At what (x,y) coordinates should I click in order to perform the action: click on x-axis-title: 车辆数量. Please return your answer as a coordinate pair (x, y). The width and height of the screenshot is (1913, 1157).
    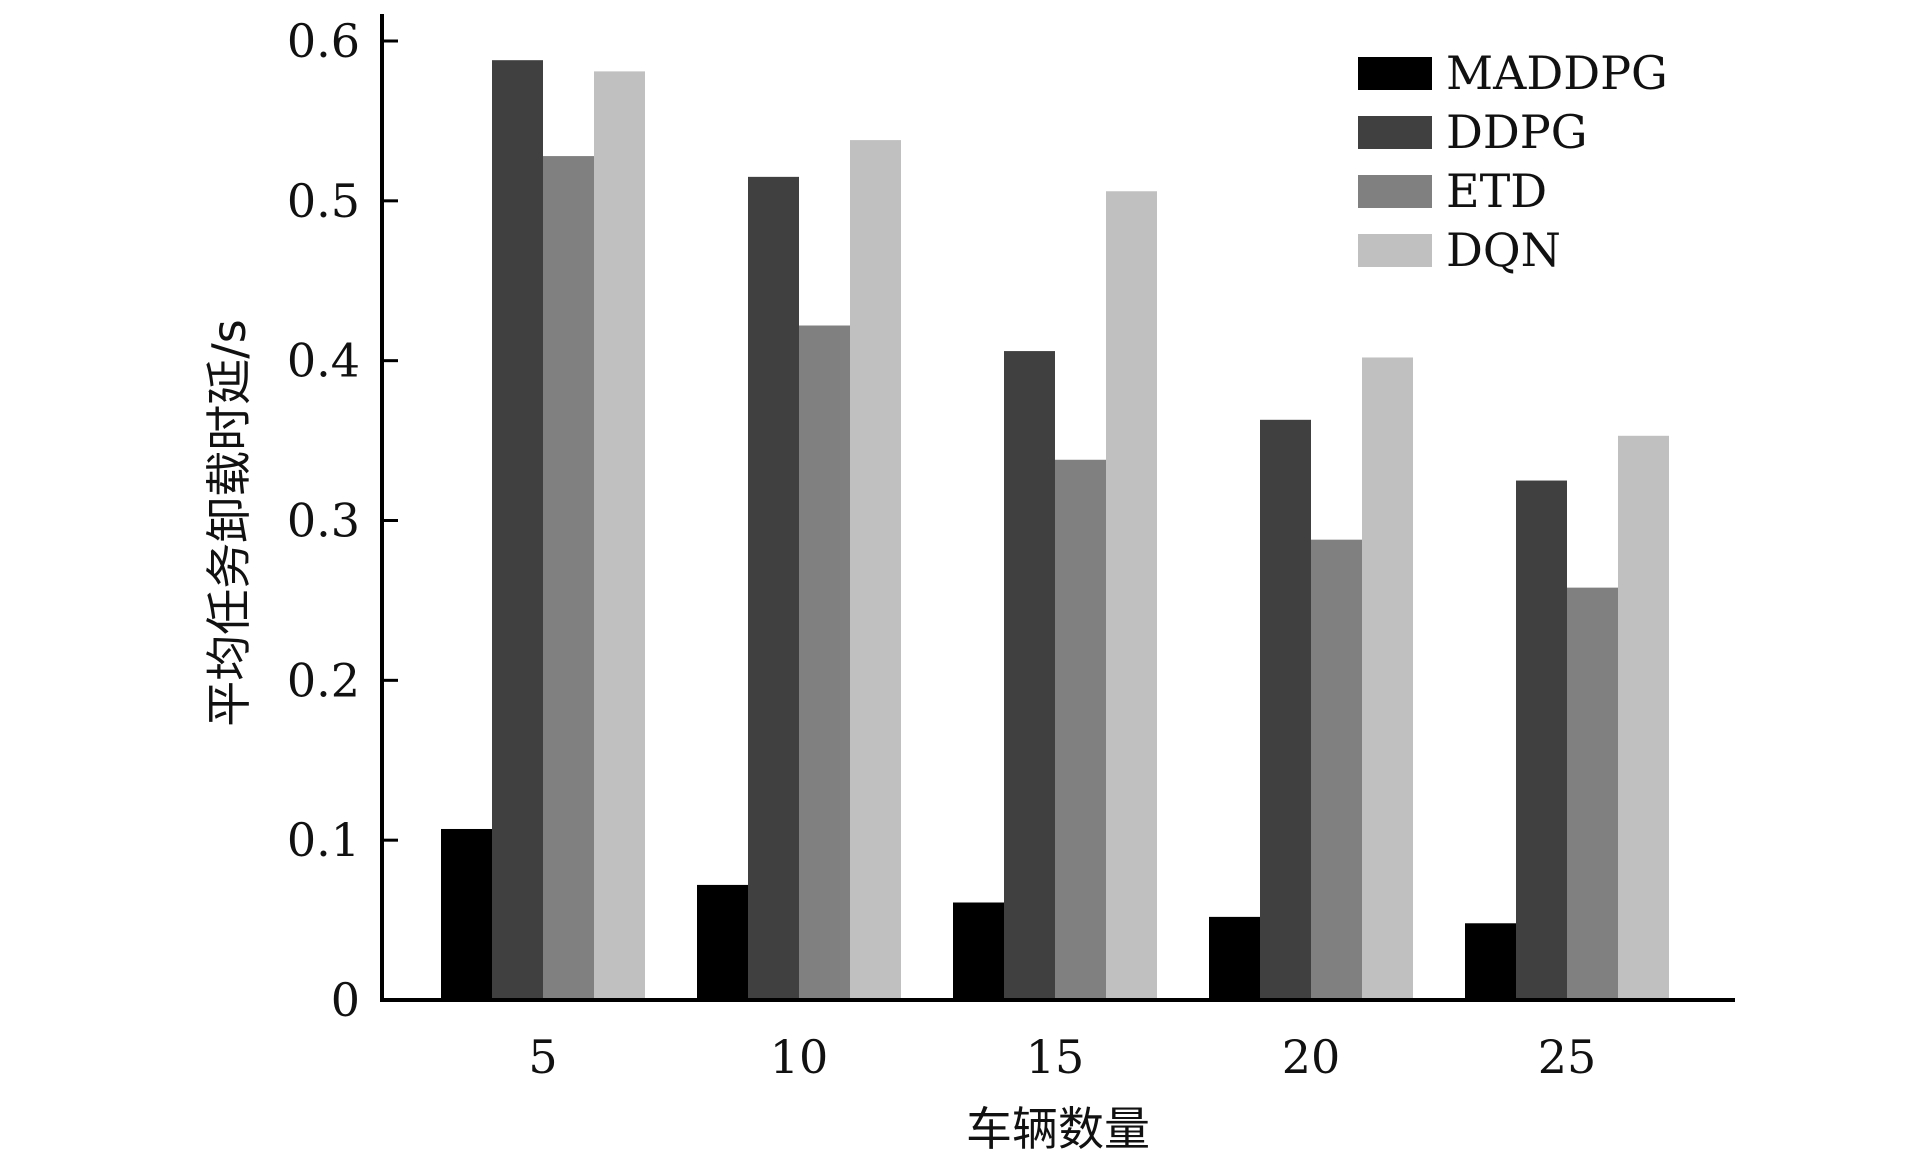
    Looking at the image, I should click on (1058, 1129).